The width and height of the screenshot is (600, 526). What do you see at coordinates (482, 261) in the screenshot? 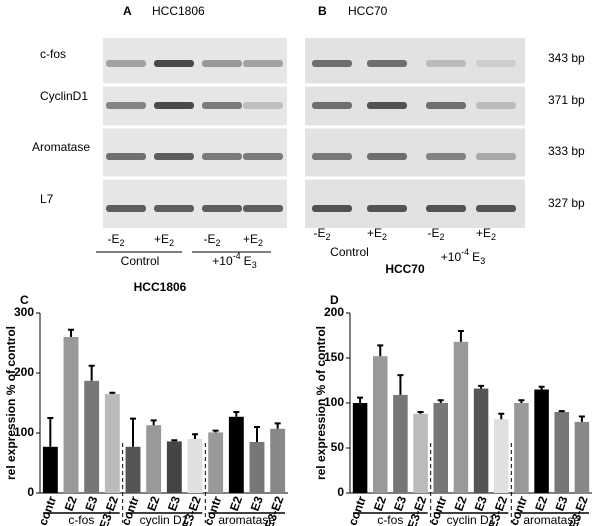
I see `label-part: 3` at bounding box center [482, 261].